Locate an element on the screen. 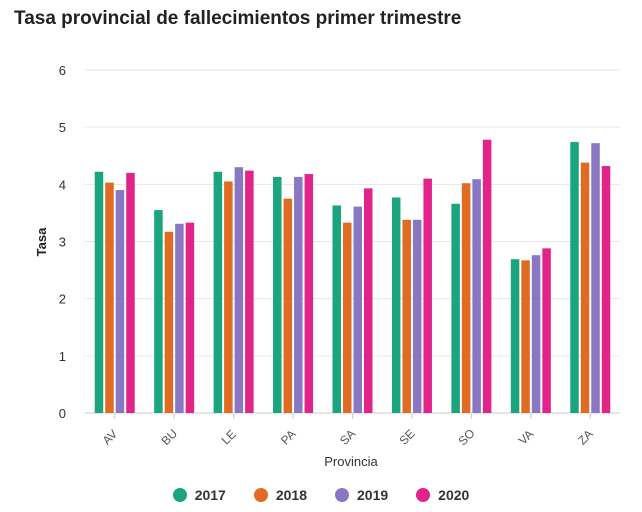 The image size is (642, 512). x-axis-title: Provincia is located at coordinates (351, 461).